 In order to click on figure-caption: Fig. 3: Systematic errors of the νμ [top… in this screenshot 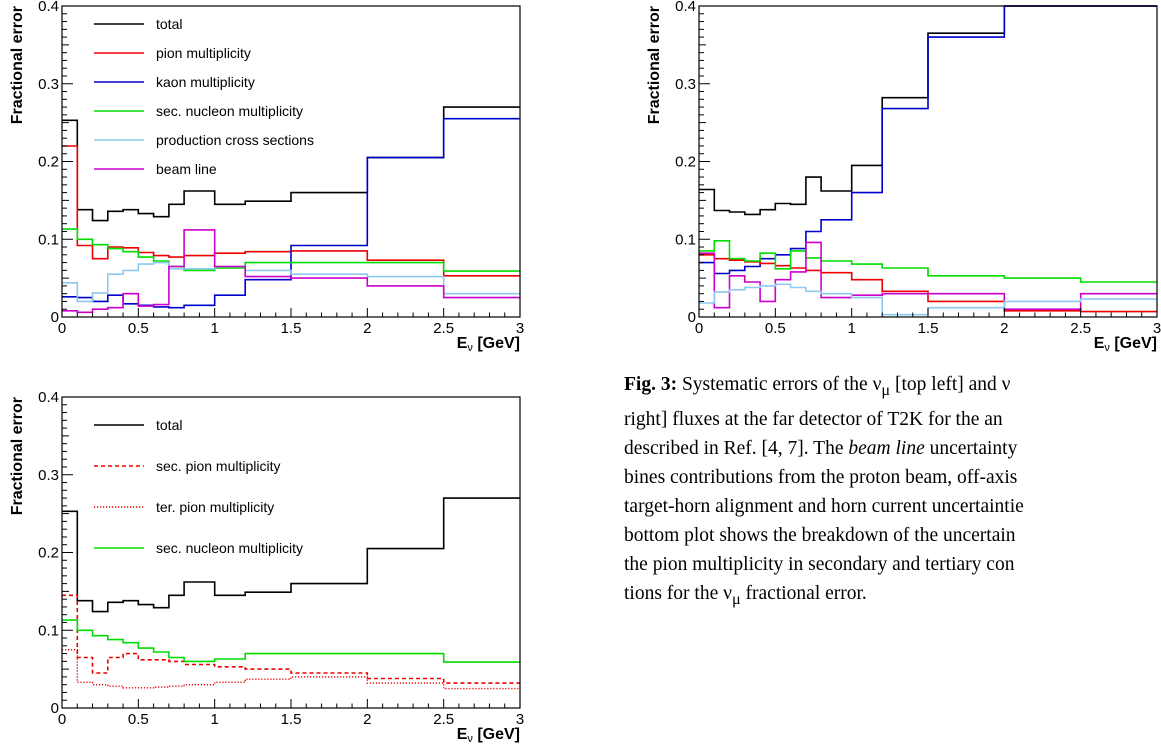, I will do `click(889, 492)`.